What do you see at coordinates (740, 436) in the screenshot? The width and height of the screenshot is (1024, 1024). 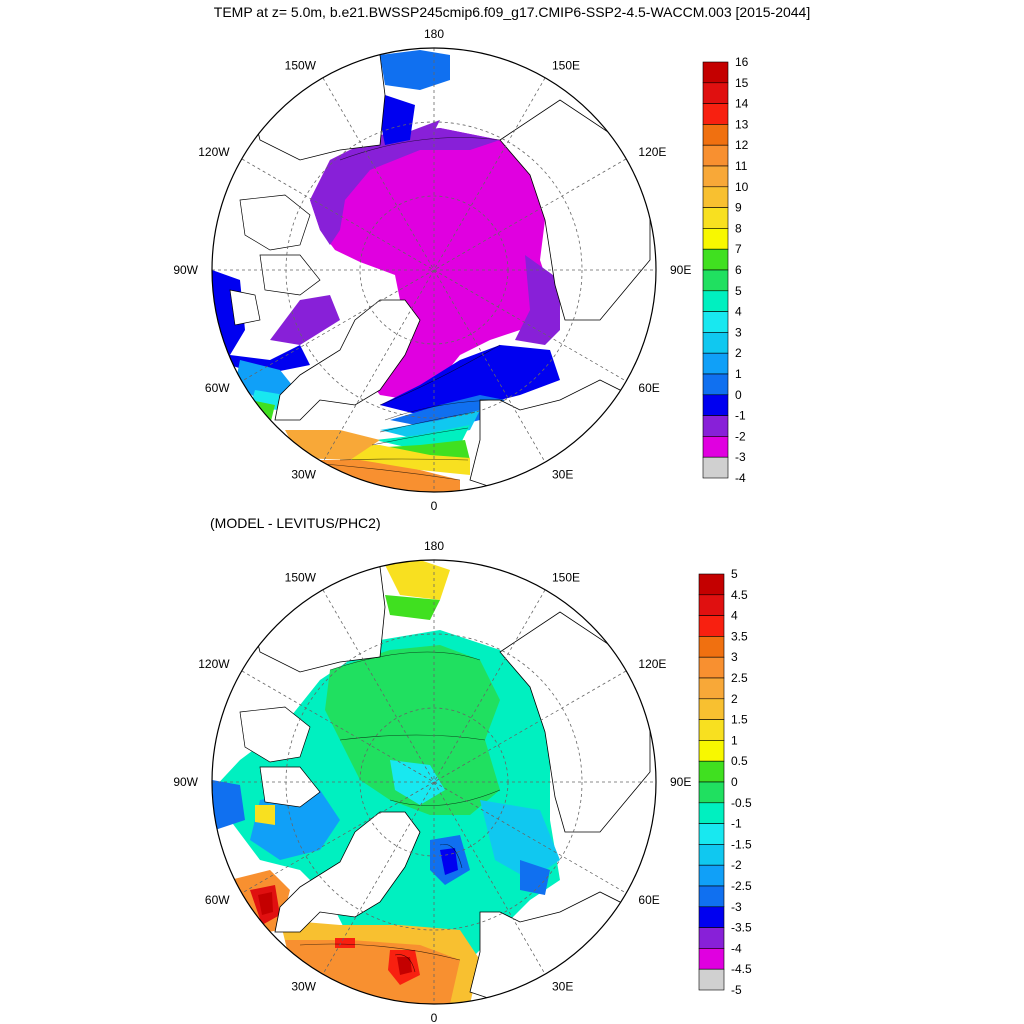 I see `colorbar-tick-label: -2` at bounding box center [740, 436].